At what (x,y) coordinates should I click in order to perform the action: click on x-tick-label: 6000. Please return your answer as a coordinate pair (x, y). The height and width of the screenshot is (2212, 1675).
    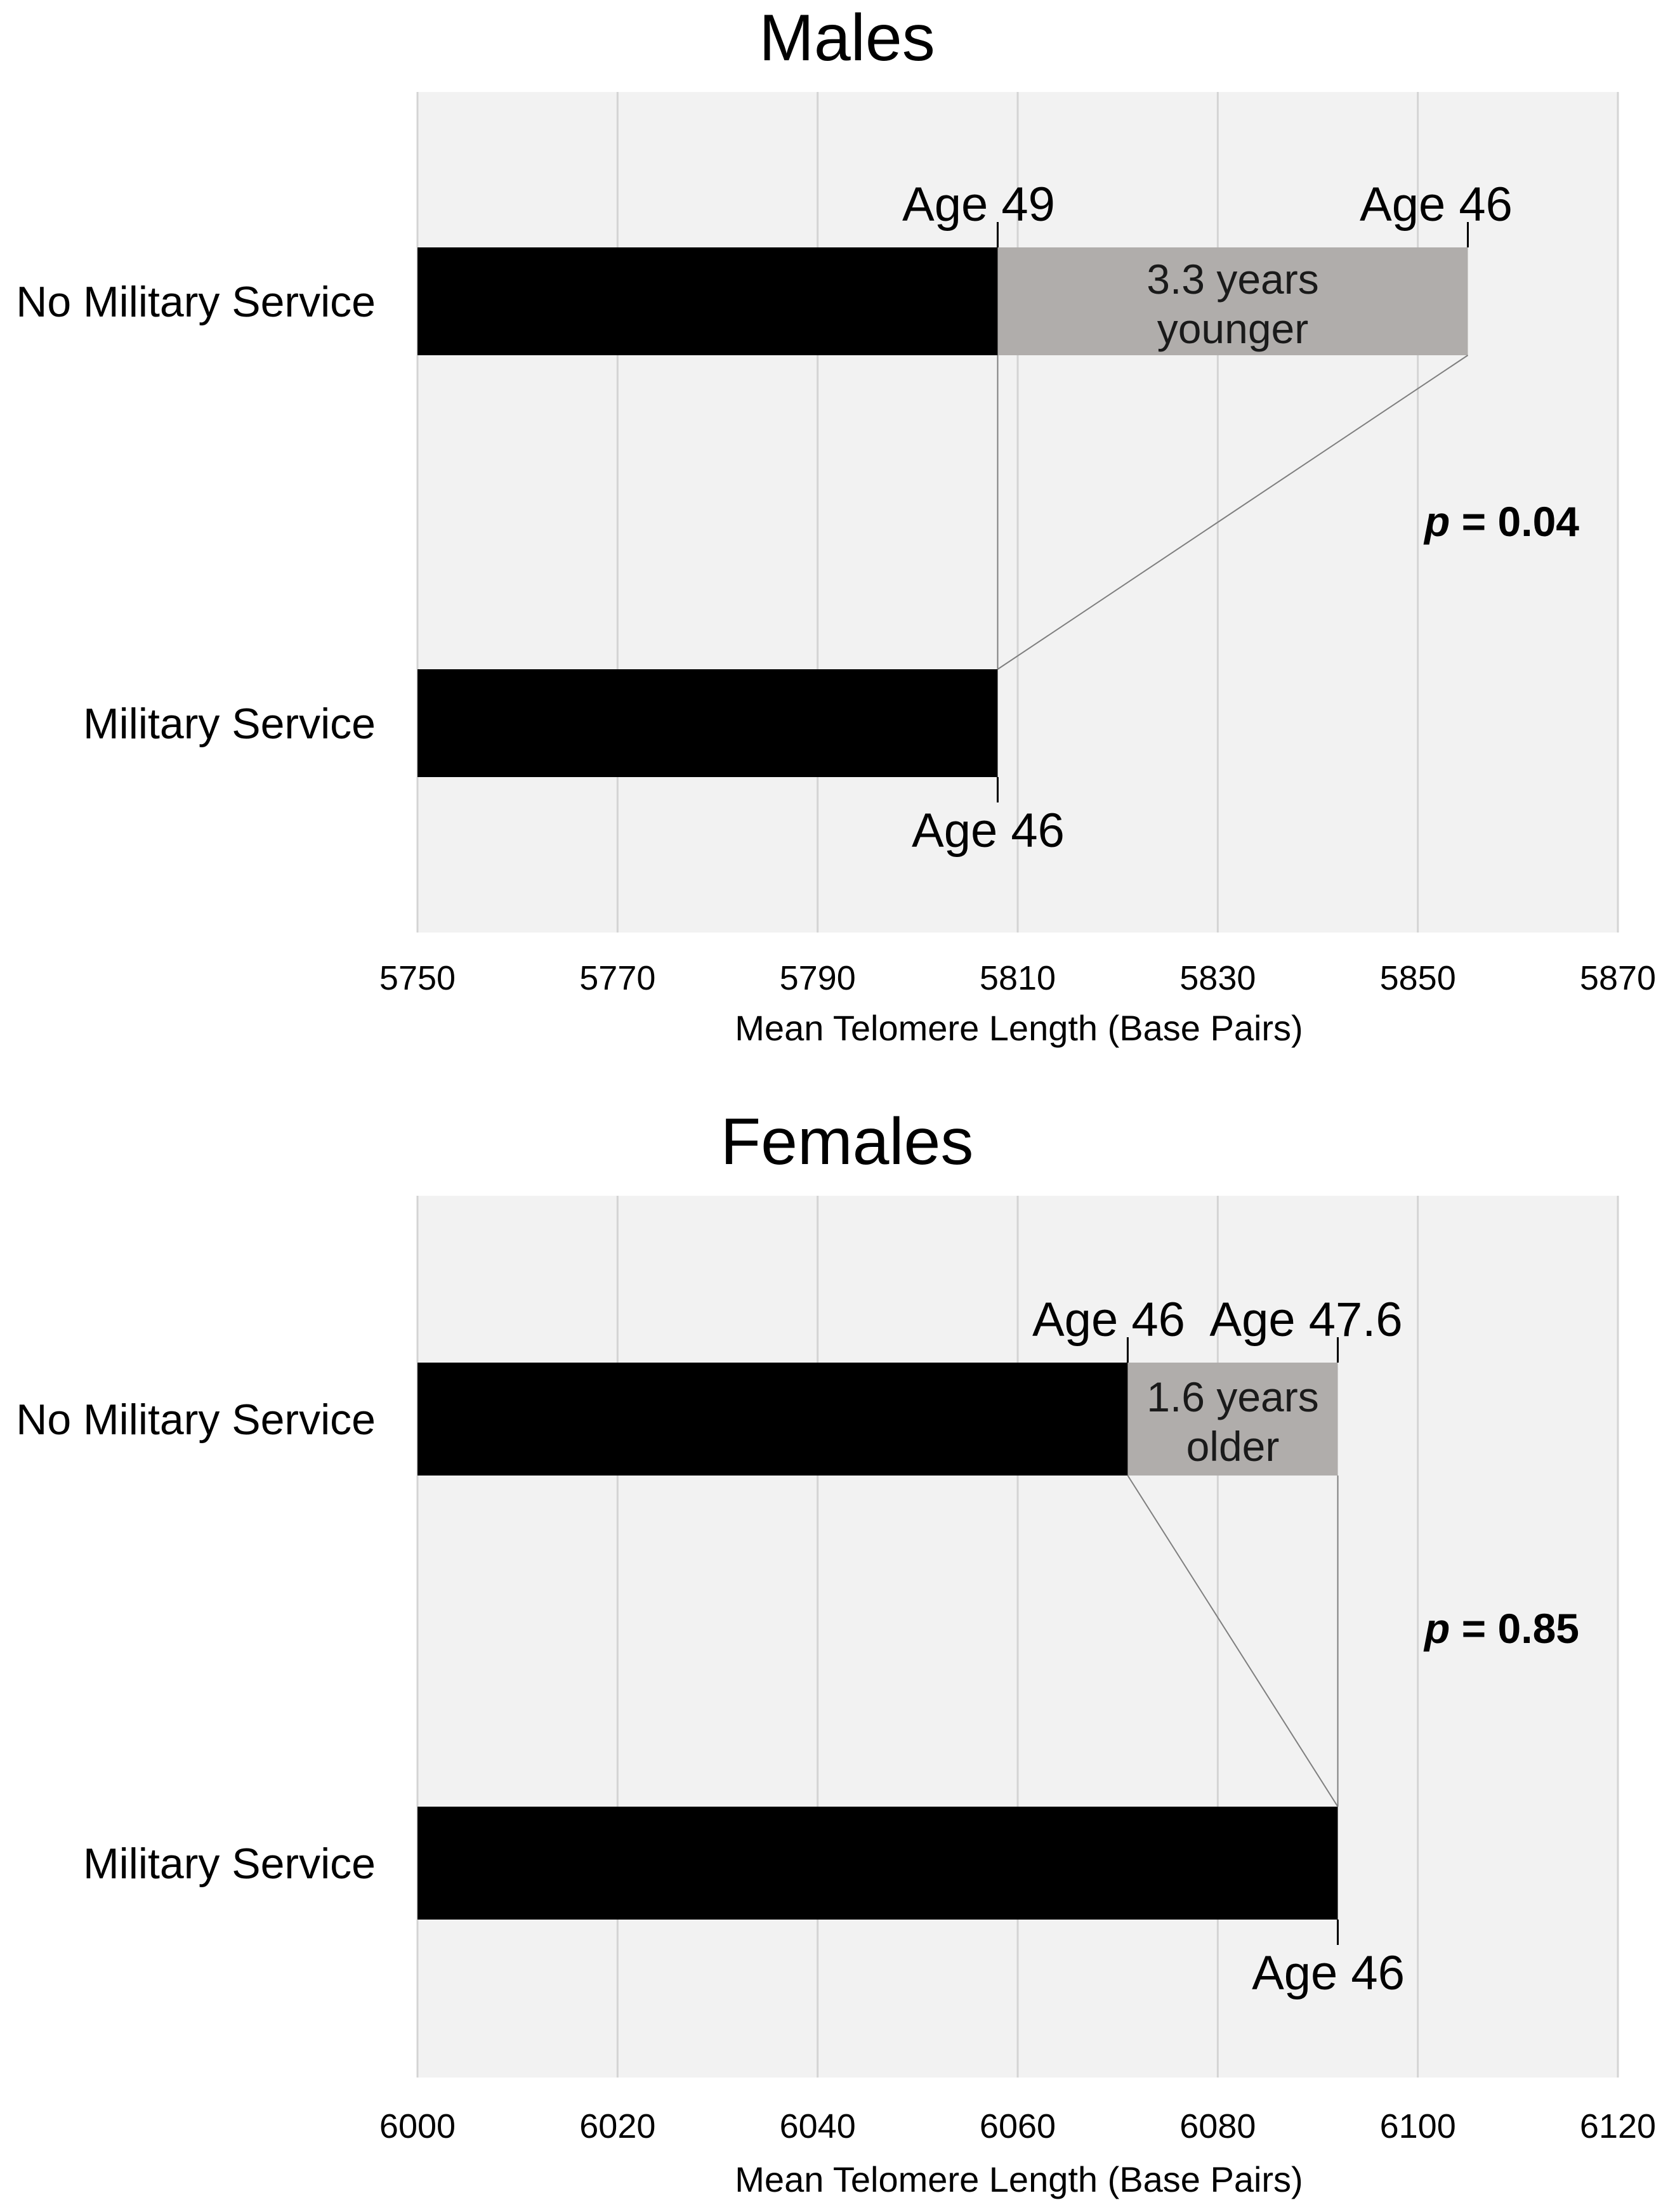
    Looking at the image, I should click on (418, 2126).